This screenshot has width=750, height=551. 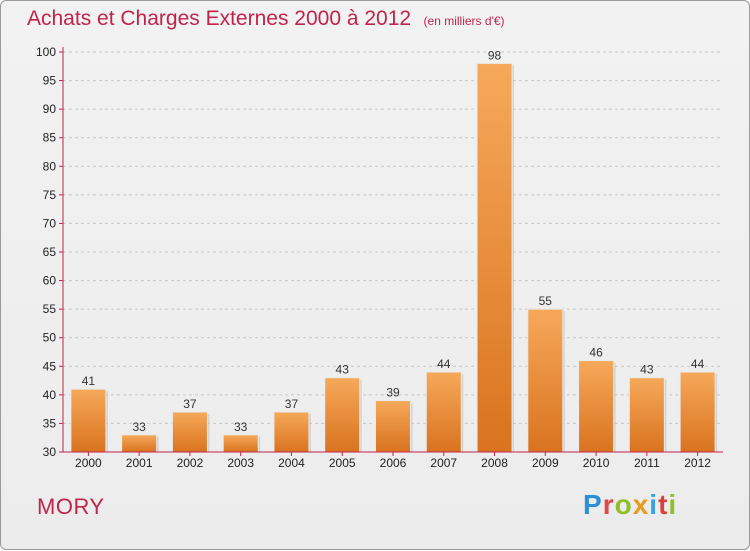 I want to click on x-tick-label: 2003, so click(x=240, y=463).